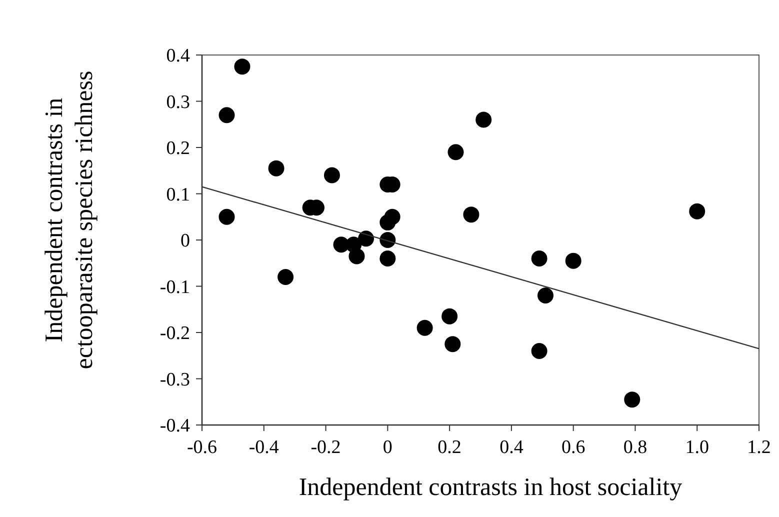 This screenshot has height=517, width=779. What do you see at coordinates (264, 447) in the screenshot?
I see `x-tick-label: -0.4` at bounding box center [264, 447].